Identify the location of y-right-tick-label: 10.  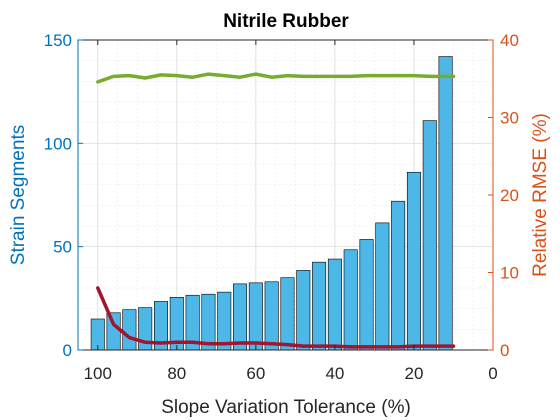
(509, 273).